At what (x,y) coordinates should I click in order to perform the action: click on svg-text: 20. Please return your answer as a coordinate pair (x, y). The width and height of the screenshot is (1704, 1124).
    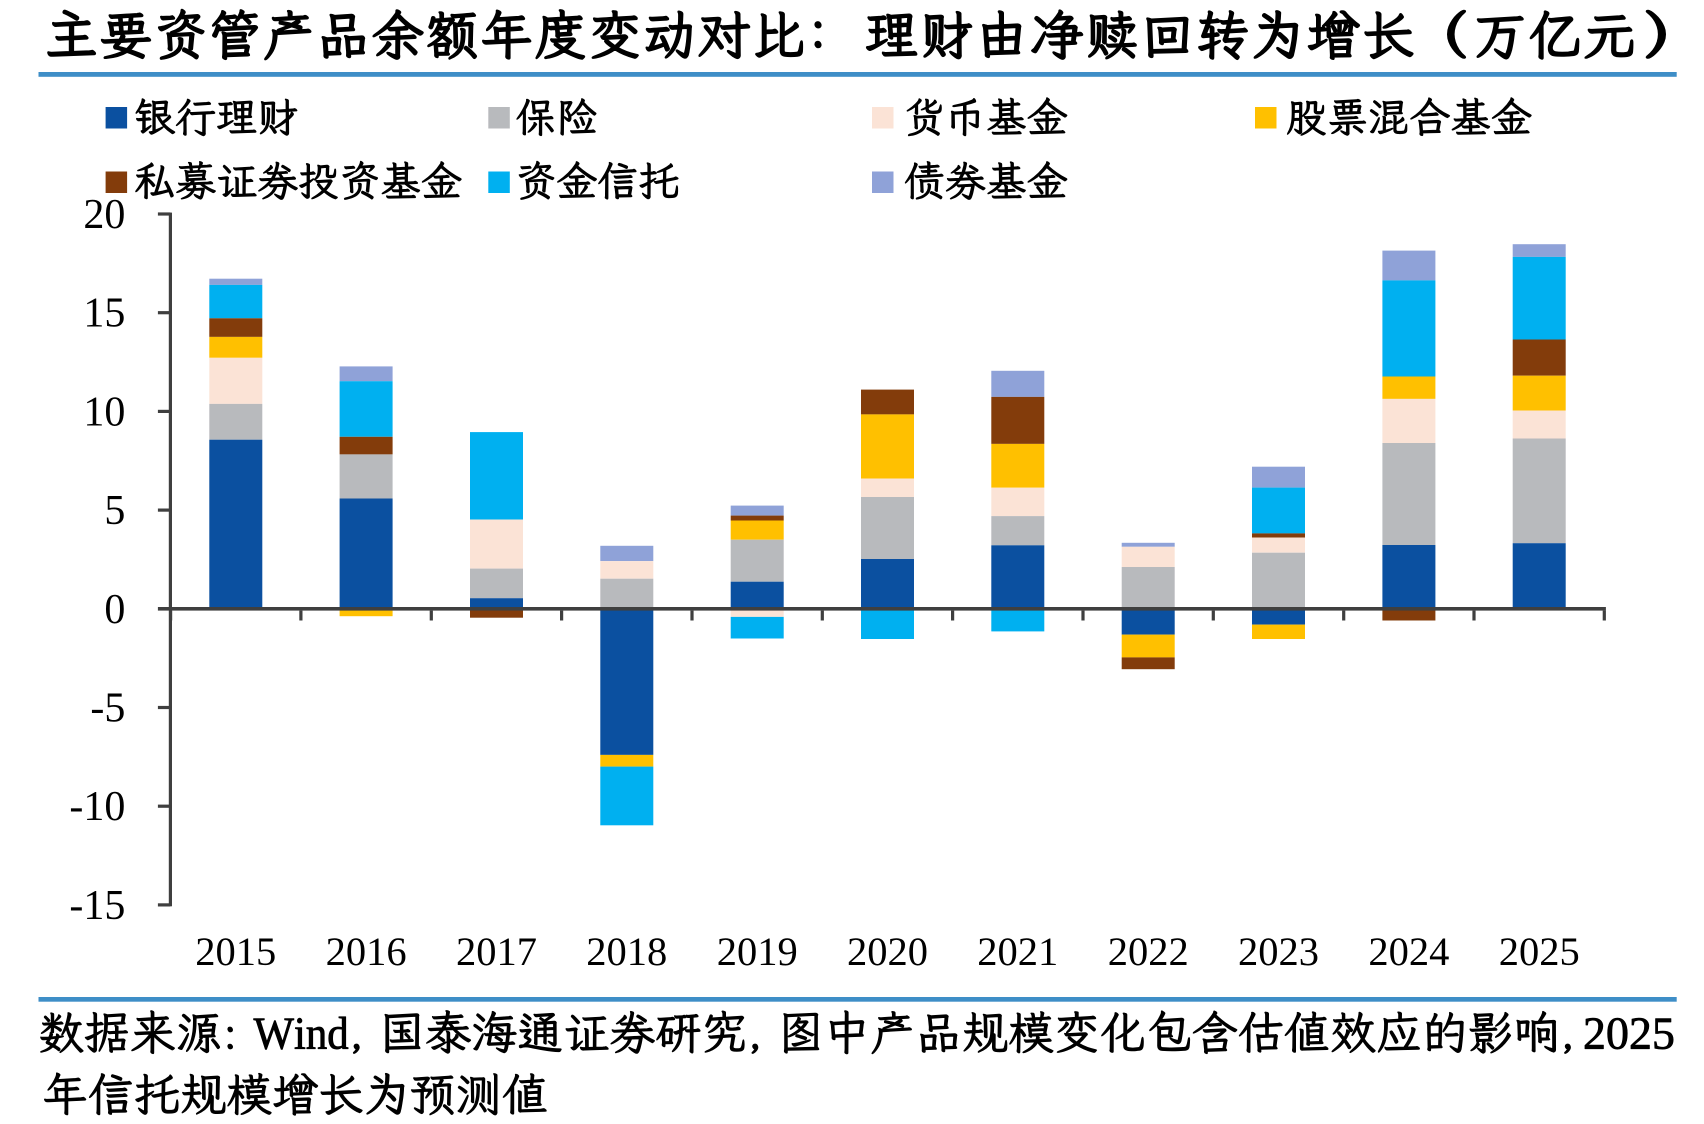
    Looking at the image, I should click on (104, 215).